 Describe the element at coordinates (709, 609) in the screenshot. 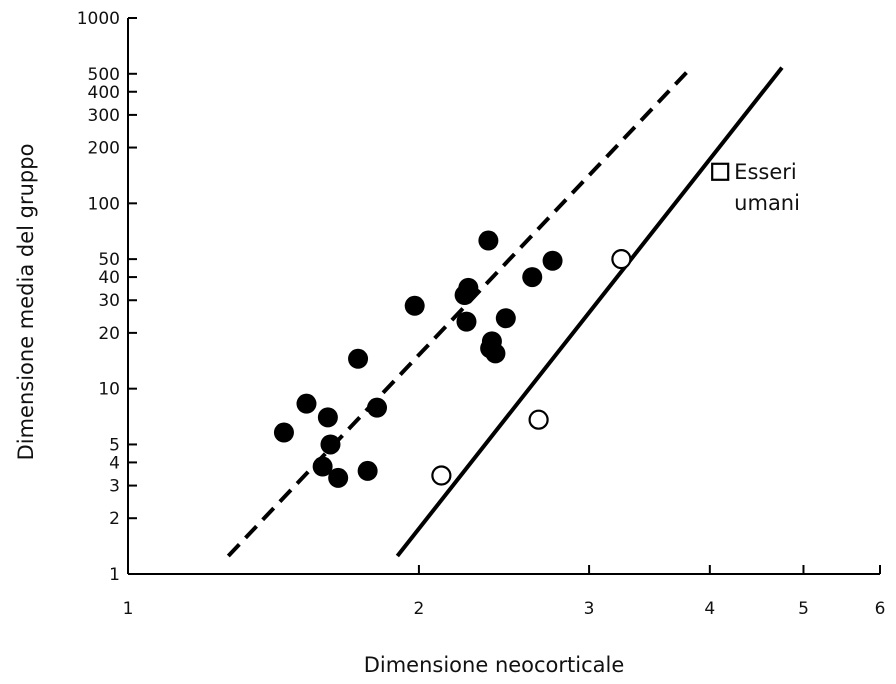

I see `x-tick-label: 4` at that location.